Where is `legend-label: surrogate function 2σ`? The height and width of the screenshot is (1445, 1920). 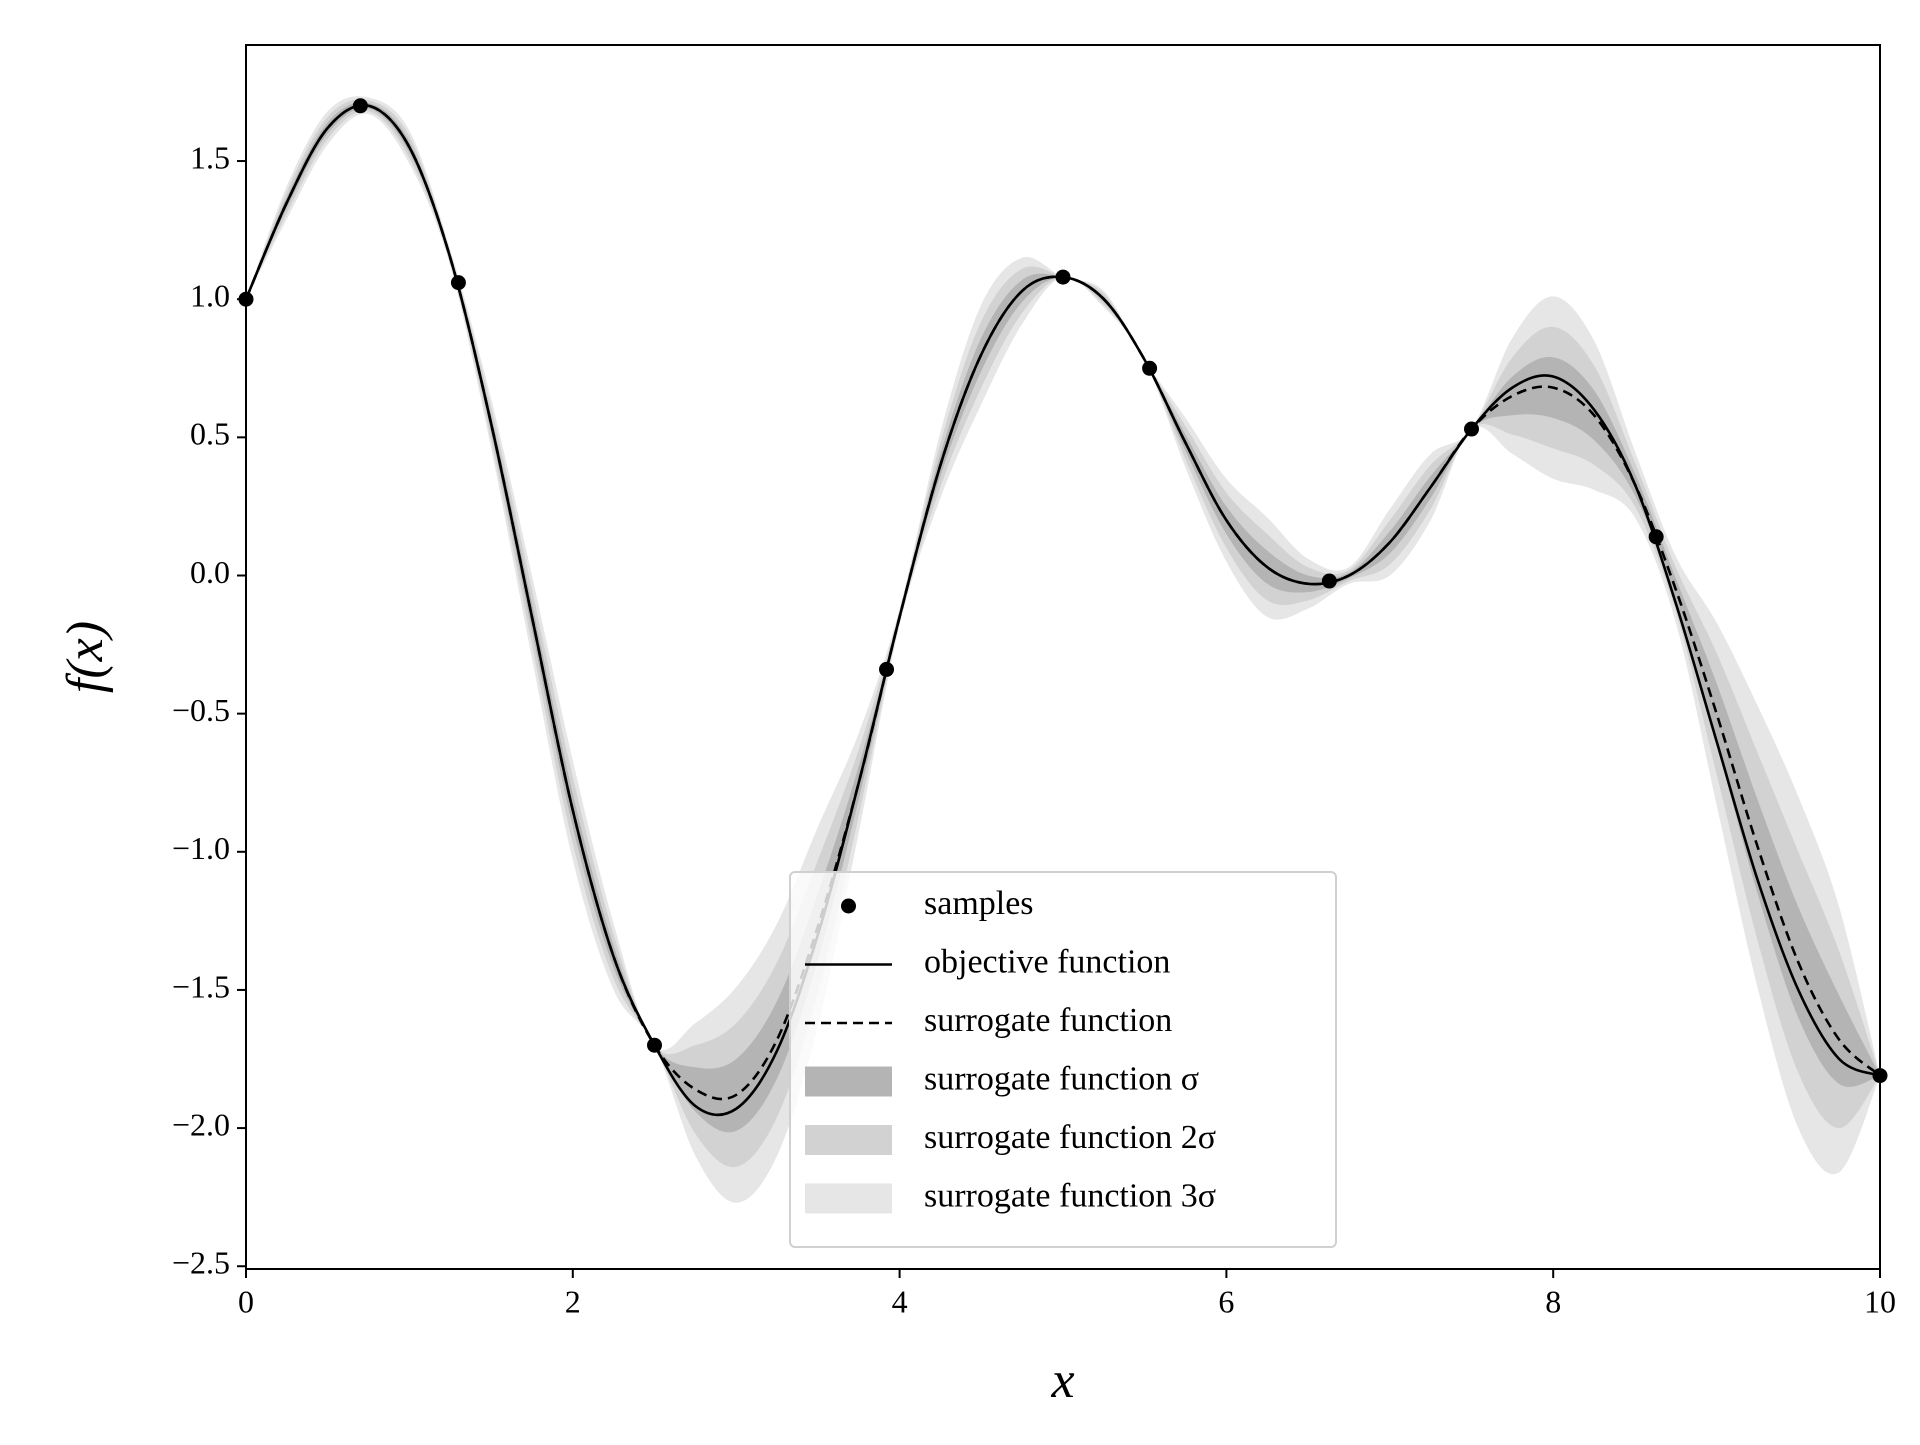 legend-label: surrogate function 2σ is located at coordinates (1070, 1137).